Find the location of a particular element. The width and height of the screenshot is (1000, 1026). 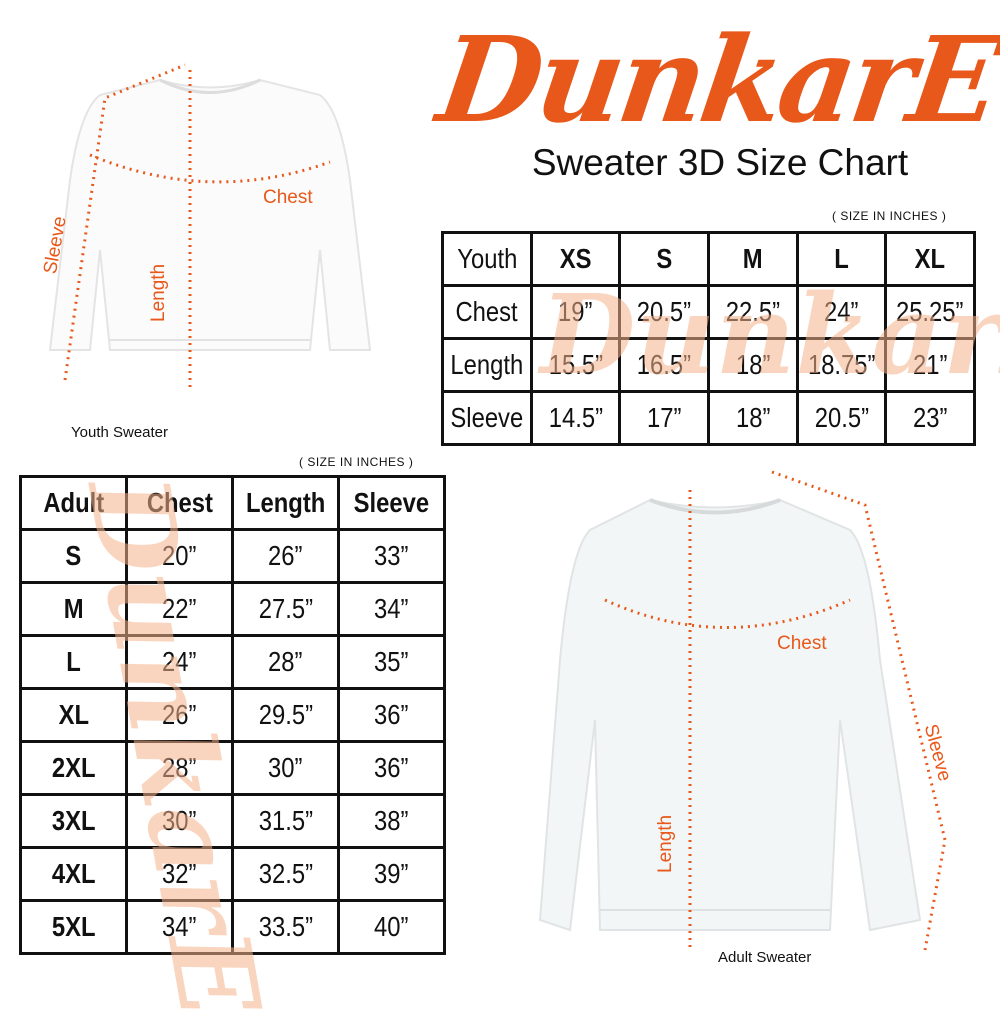

header-cell: Adult is located at coordinates (73, 503).